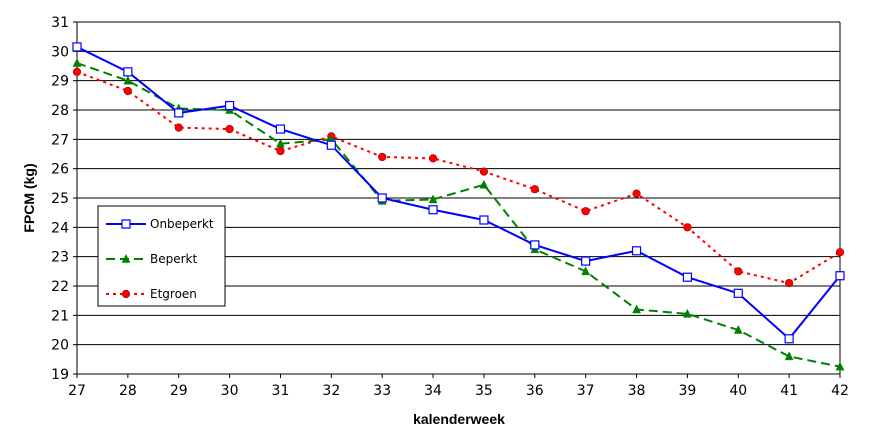  Describe the element at coordinates (331, 391) in the screenshot. I see `x-tick-label: 32` at that location.